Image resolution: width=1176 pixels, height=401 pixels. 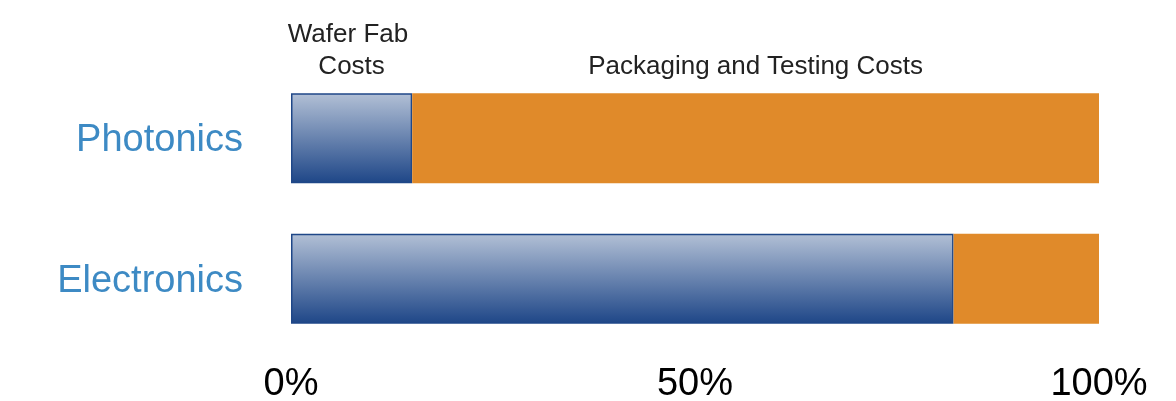 I want to click on y-tick-label: Electronics, so click(x=150, y=278).